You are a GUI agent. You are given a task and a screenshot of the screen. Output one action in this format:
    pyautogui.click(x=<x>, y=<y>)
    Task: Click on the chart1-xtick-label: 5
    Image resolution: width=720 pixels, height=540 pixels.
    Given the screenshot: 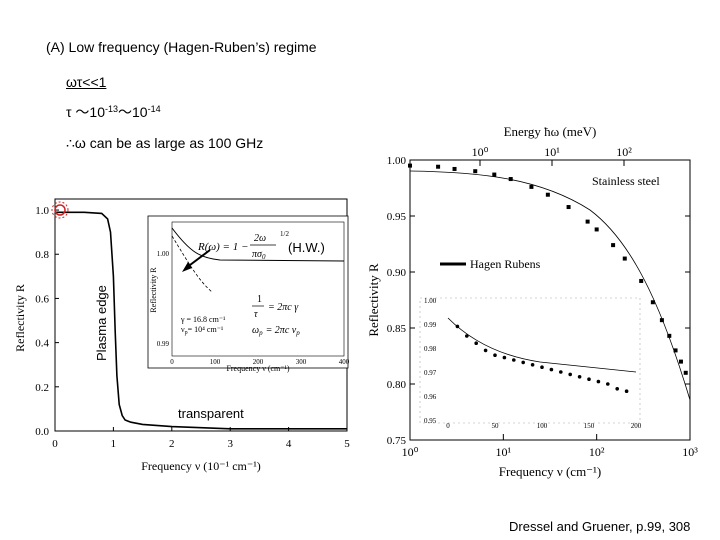 What is the action you would take?
    pyautogui.click(x=347, y=444)
    